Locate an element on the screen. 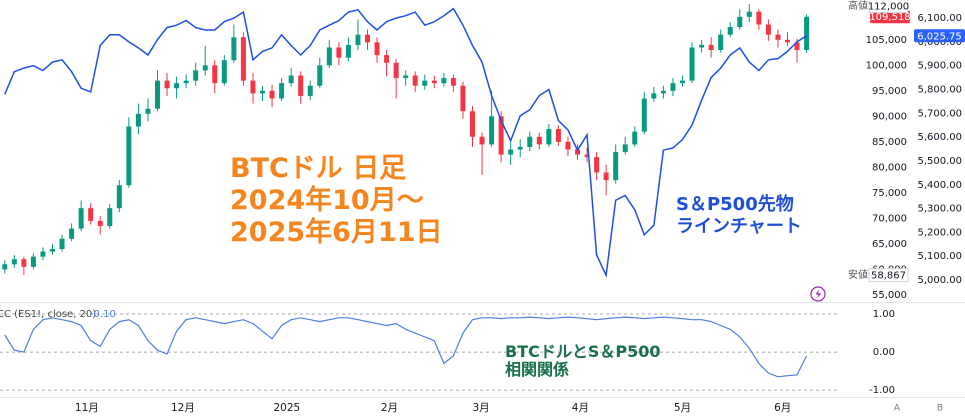 The width and height of the screenshot is (965, 417). y-tick-label: 55,000 is located at coordinates (889, 295).